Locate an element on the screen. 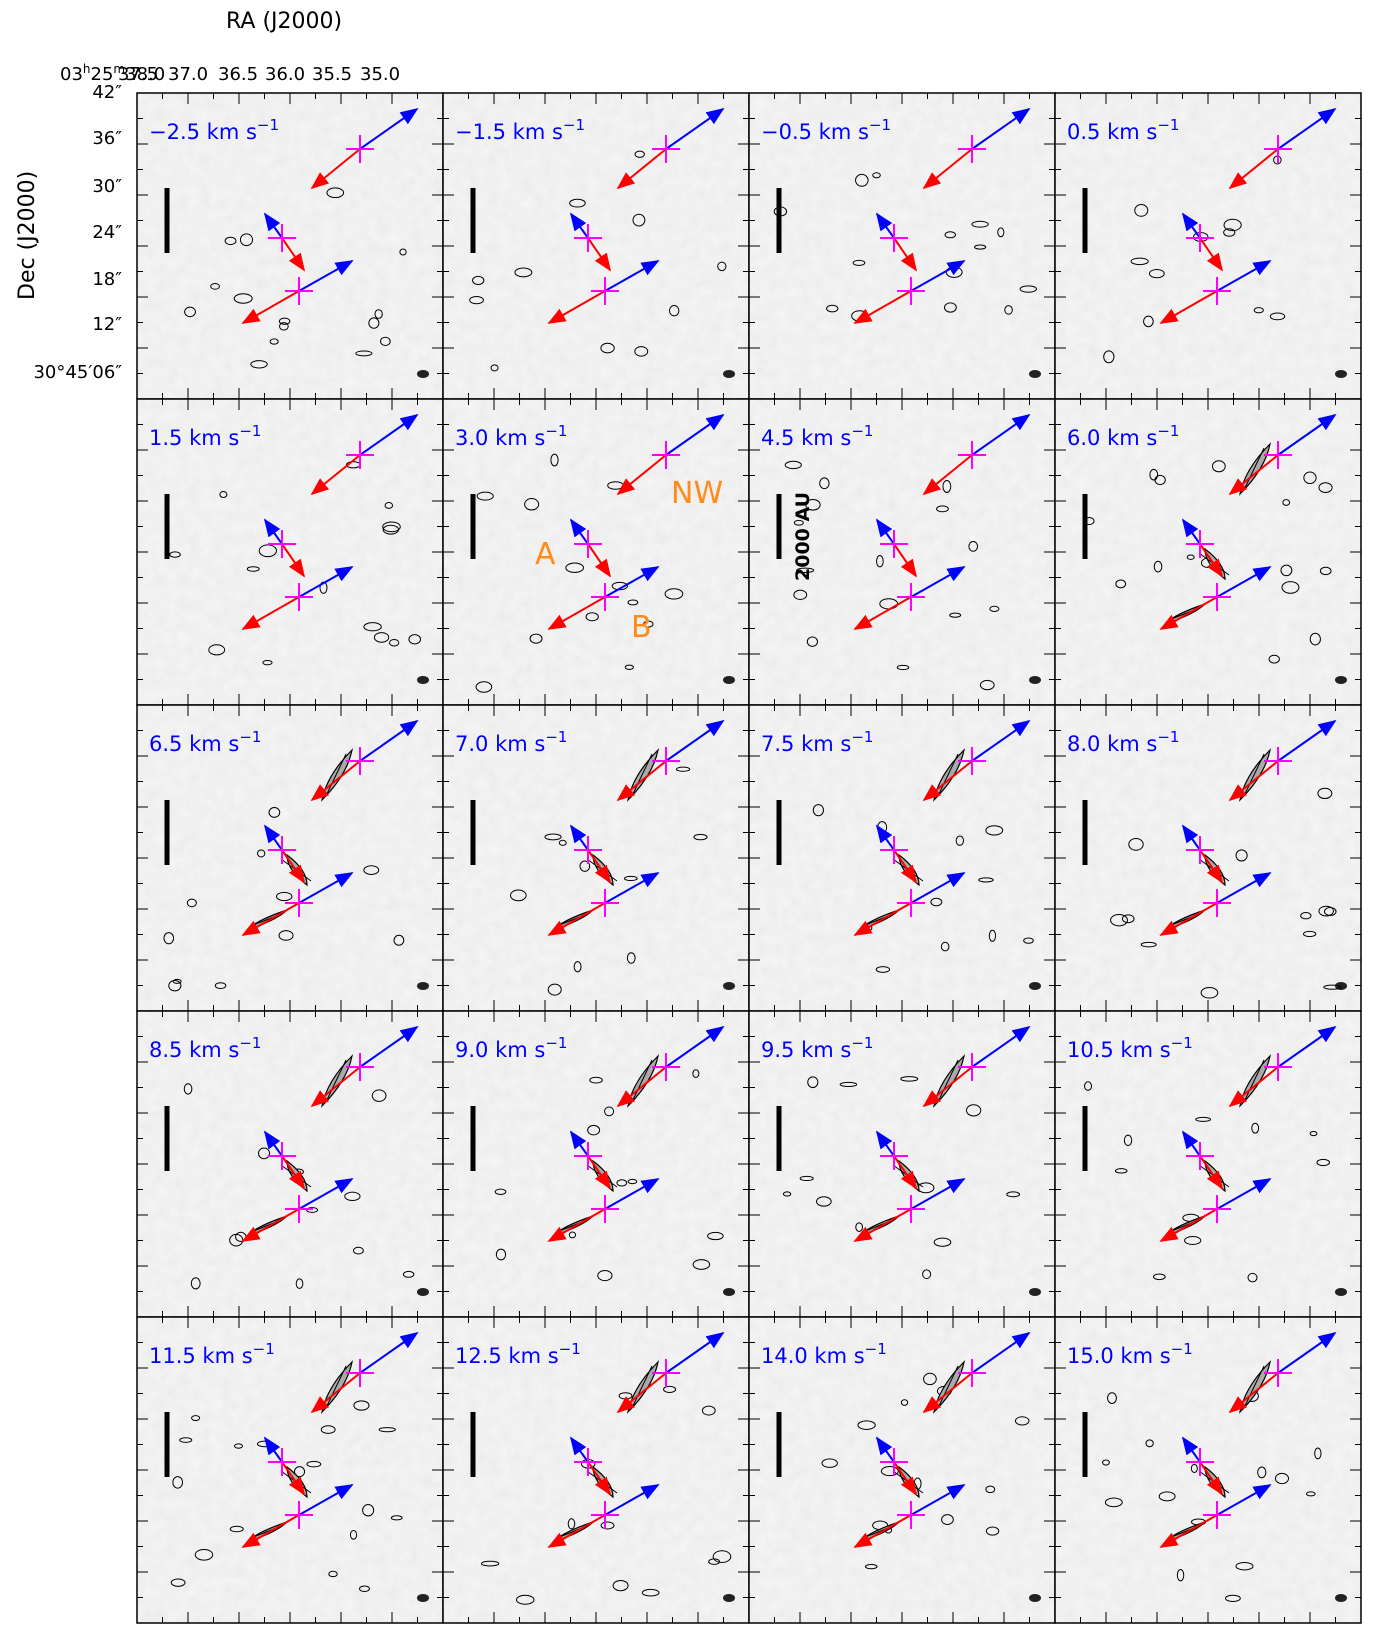  channel-panel: 6.0 km s−1 is located at coordinates (1208, 552).